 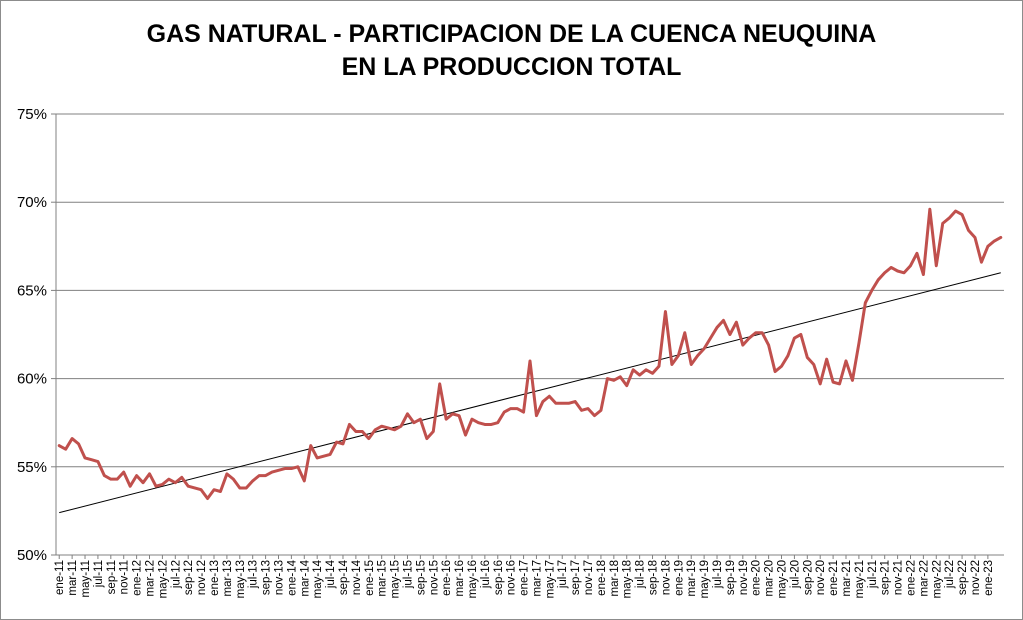 I want to click on x-tick-label: jul-19, so click(x=718, y=574).